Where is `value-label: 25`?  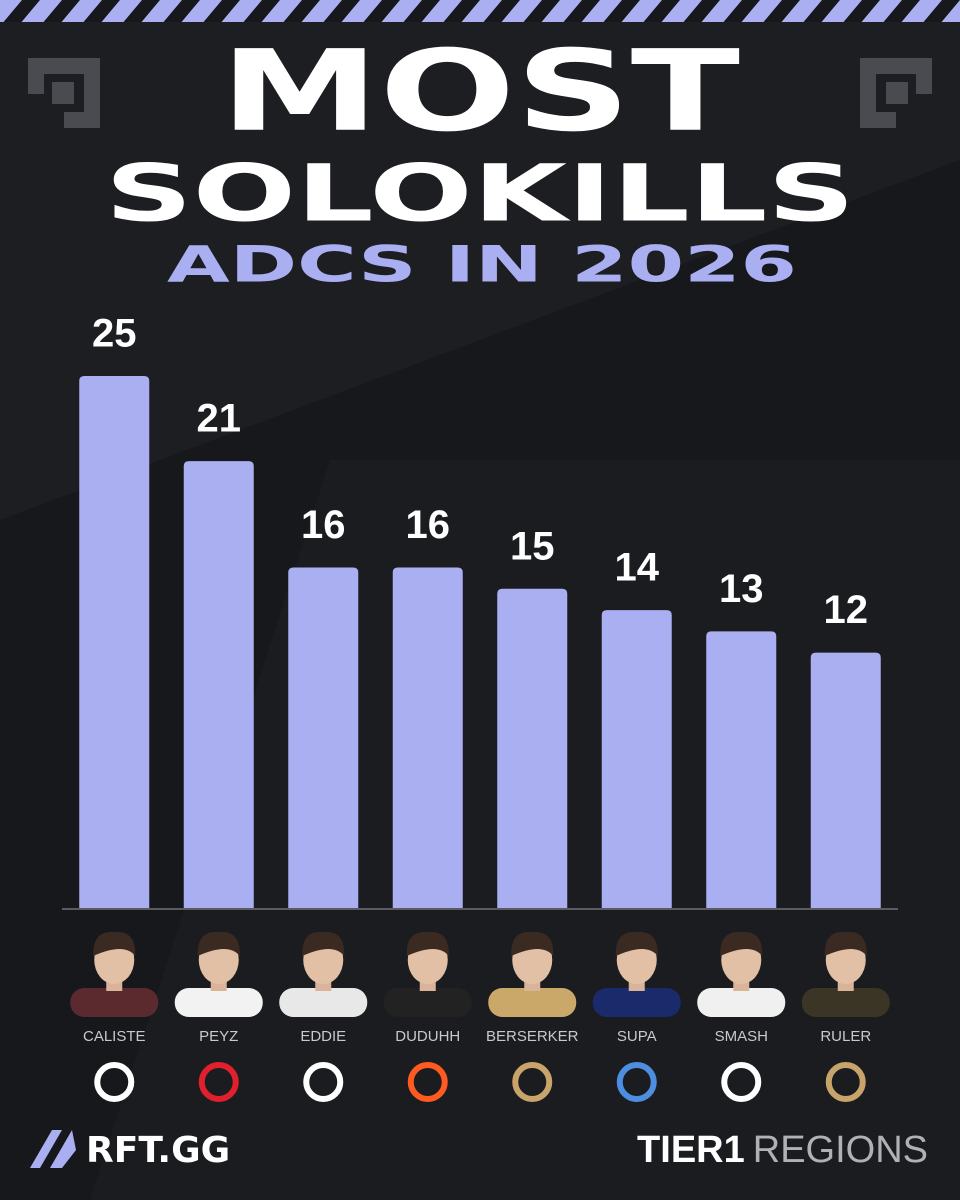 value-label: 25 is located at coordinates (114, 334).